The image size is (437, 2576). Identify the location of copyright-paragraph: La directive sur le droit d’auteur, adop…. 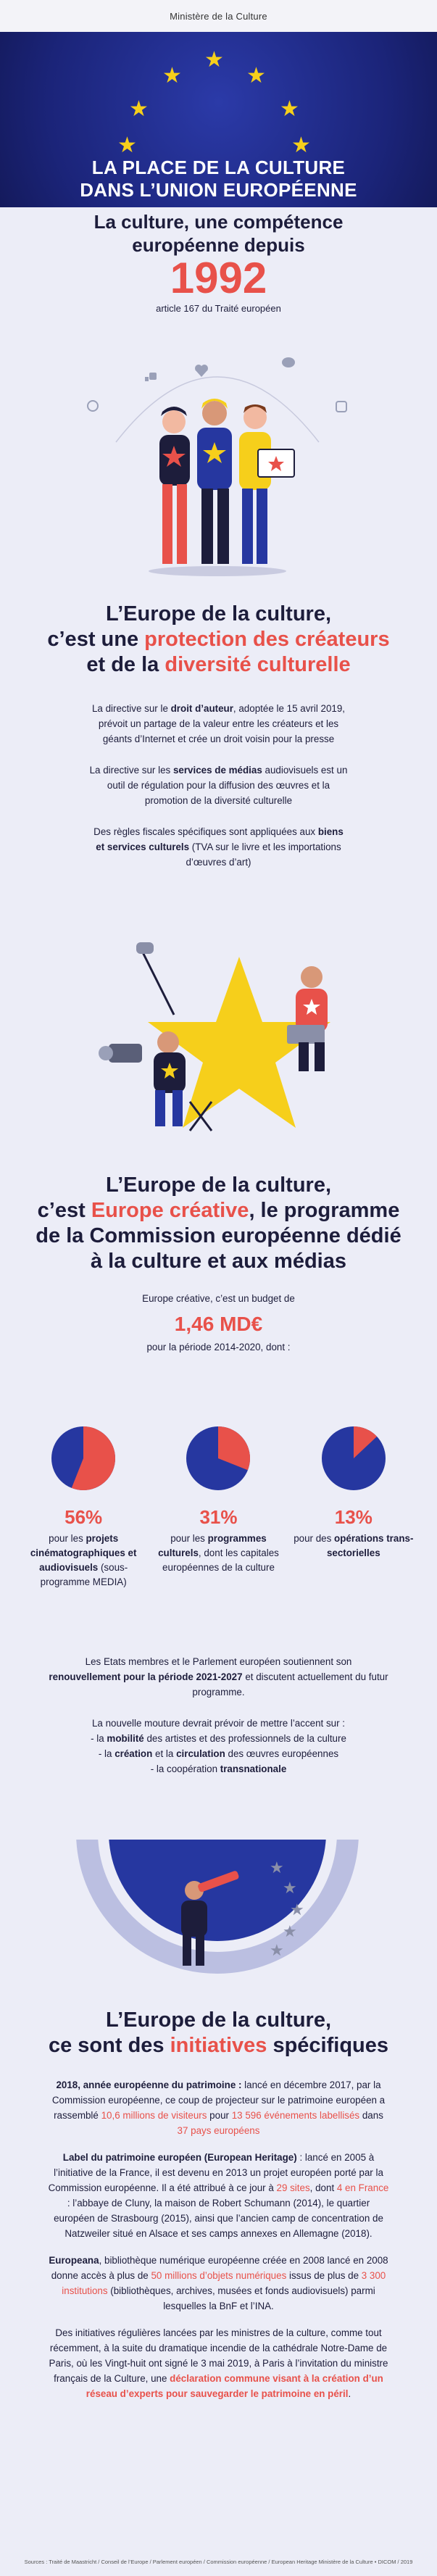
(218, 724).